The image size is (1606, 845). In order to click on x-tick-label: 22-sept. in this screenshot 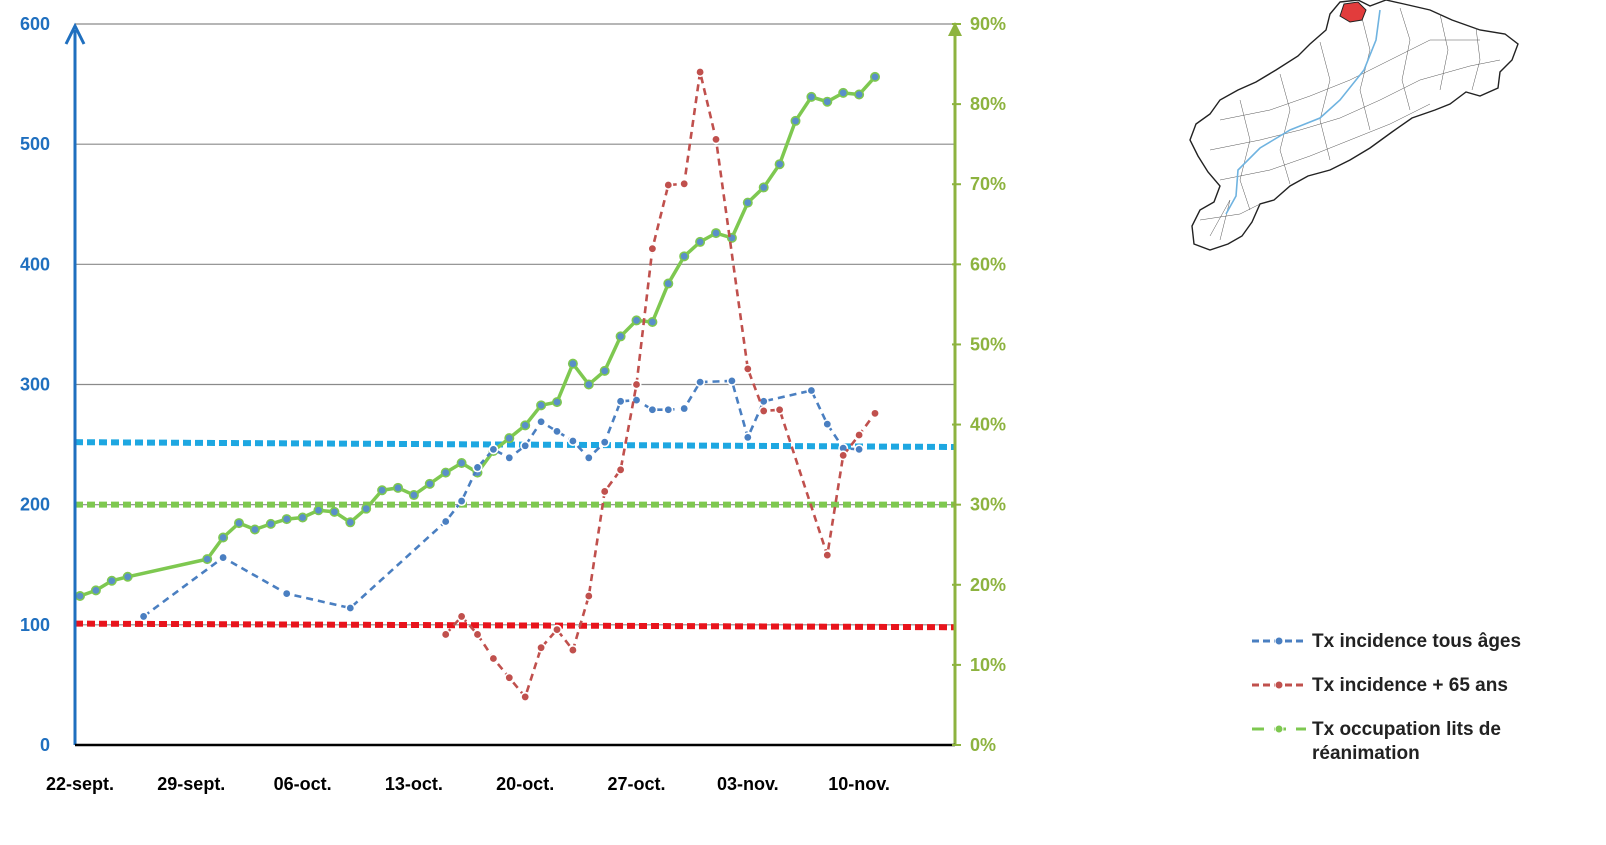, I will do `click(80, 784)`.